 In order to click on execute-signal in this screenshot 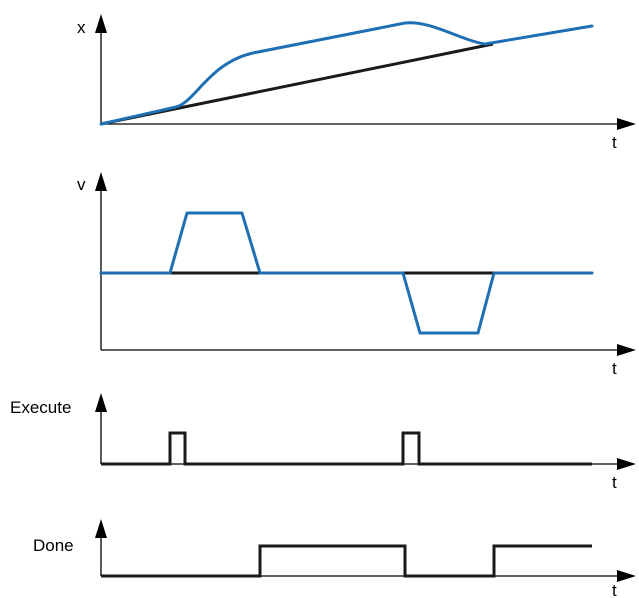, I will do `click(346, 448)`.